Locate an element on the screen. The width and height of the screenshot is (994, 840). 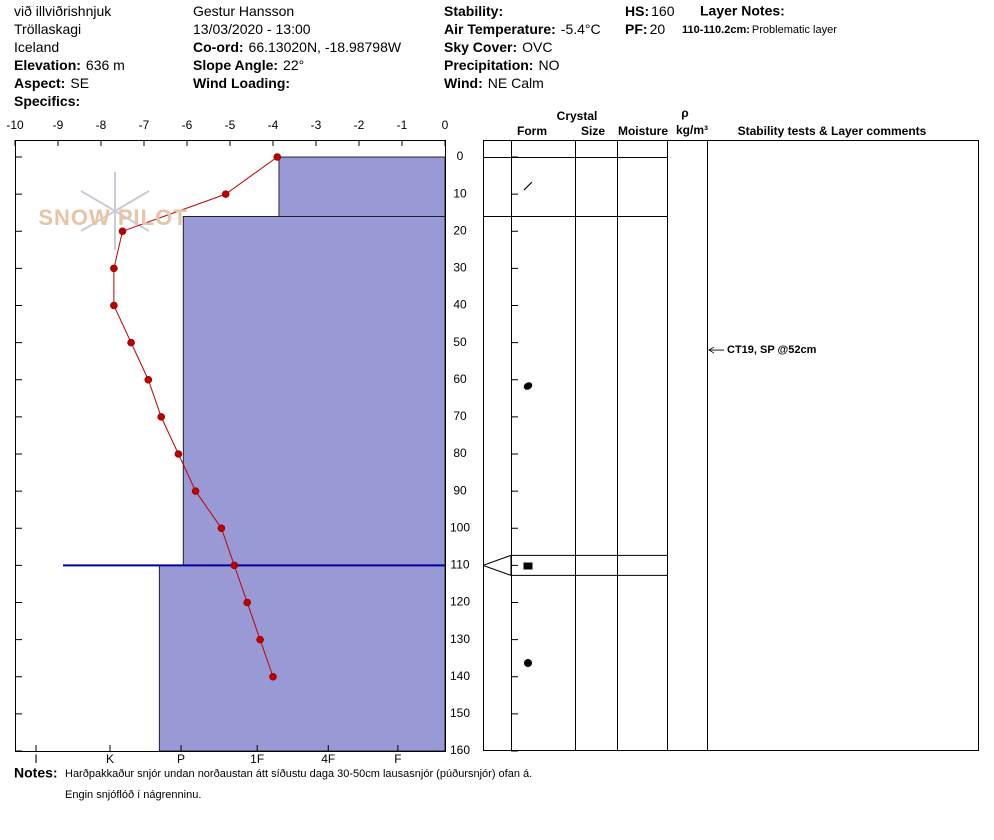
depth-tick-label: 50 is located at coordinates (460, 342).